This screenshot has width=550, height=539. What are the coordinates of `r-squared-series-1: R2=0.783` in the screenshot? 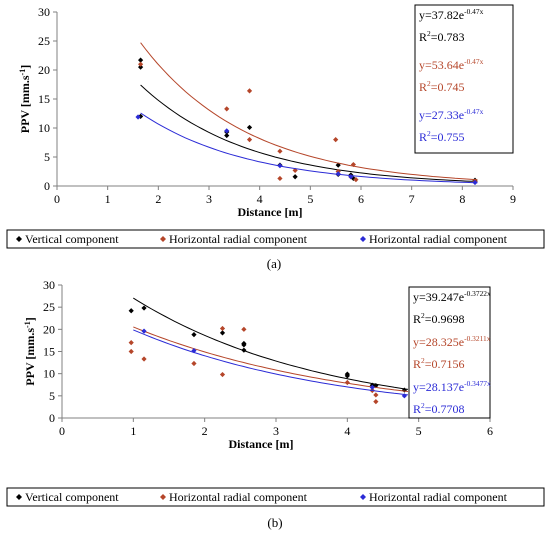 It's located at (442, 36).